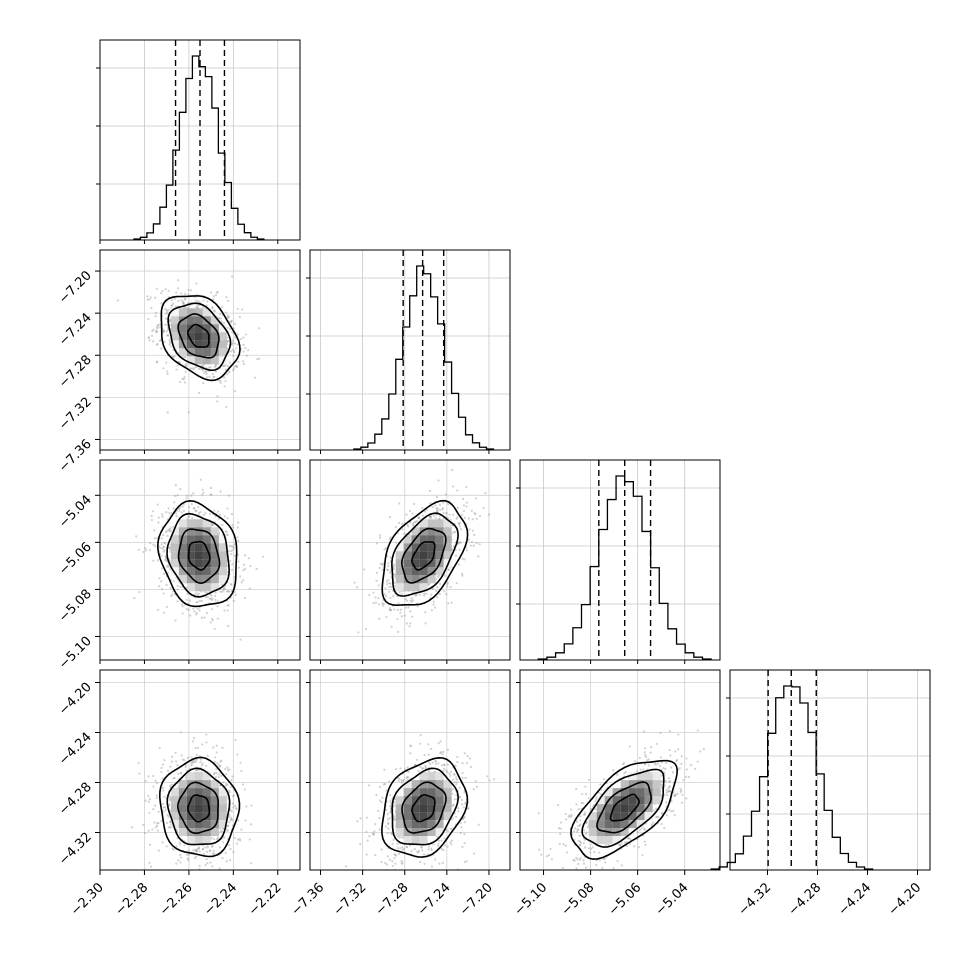 Image resolution: width=970 pixels, height=970 pixels. I want to click on contour-line, so click(199, 337).